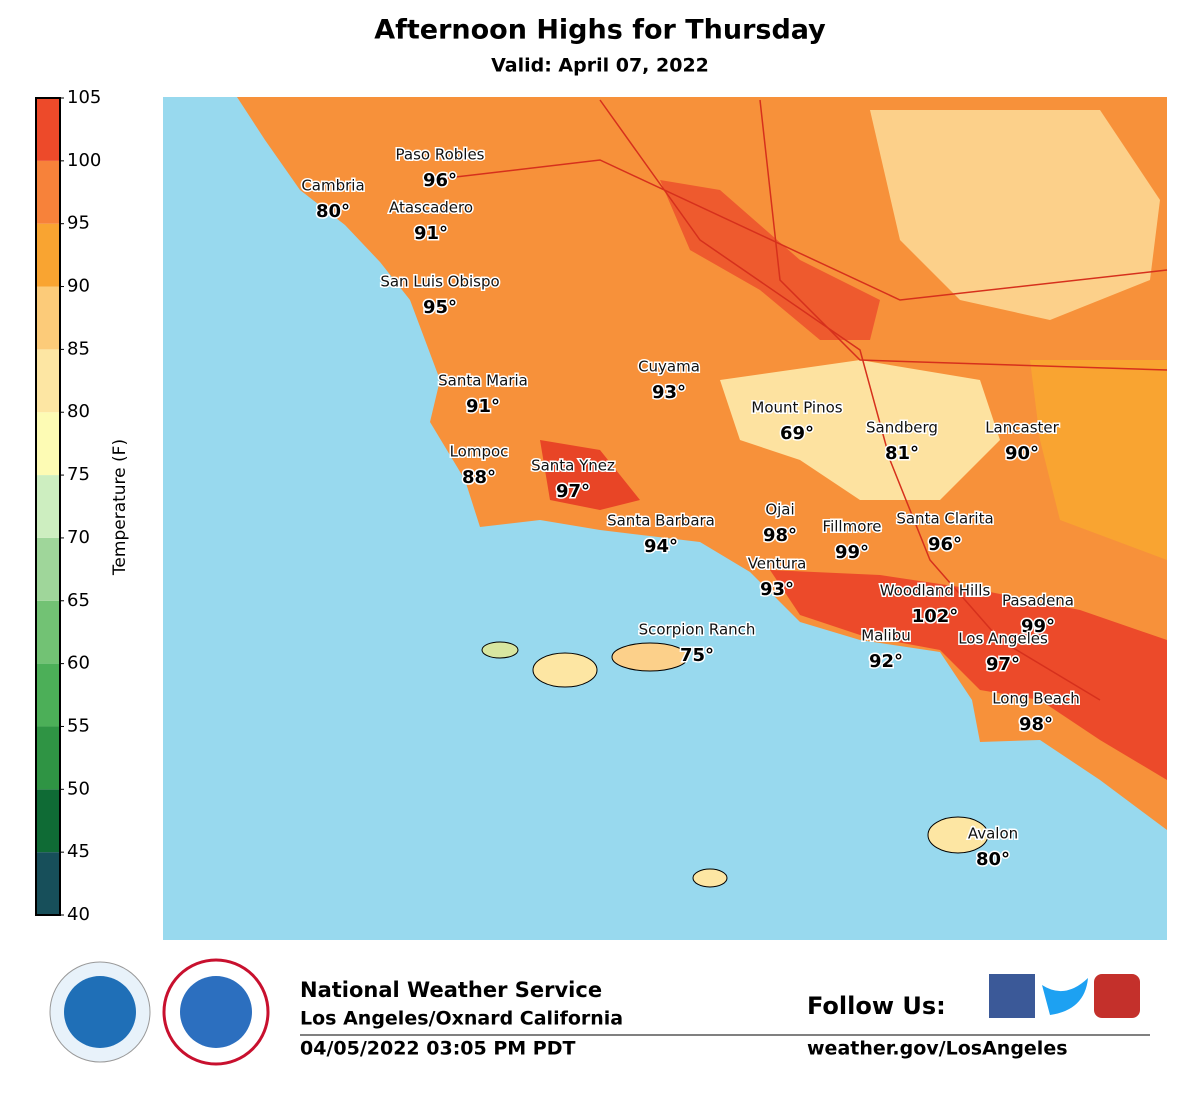 The width and height of the screenshot is (1200, 1107). I want to click on colorbar-frame, so click(48, 506).